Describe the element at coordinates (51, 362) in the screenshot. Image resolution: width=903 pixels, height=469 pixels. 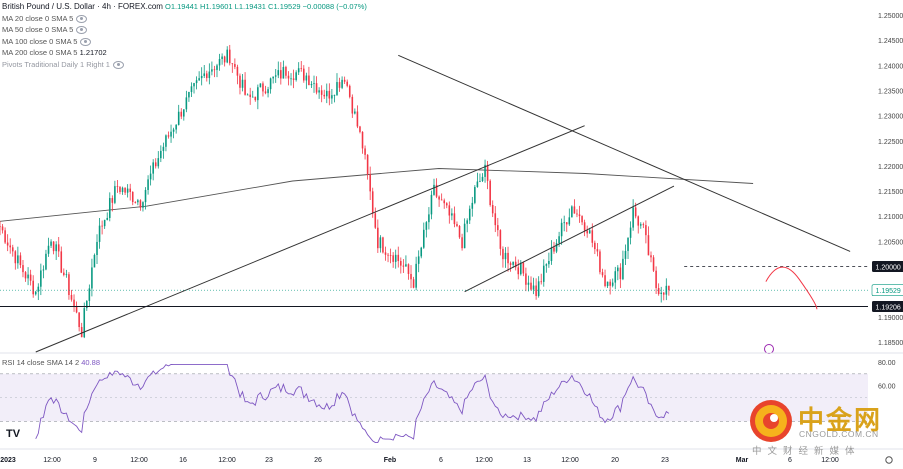
I see `rsi-legend: RSI 14 close SMA 14 2 40.88` at that location.